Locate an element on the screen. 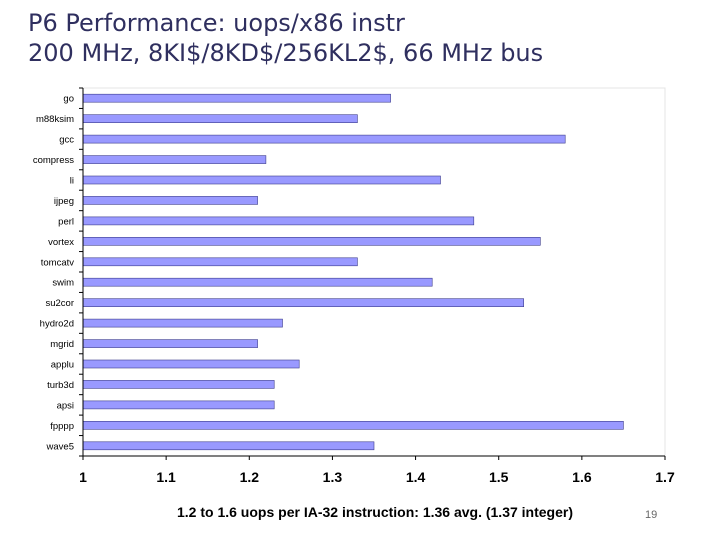 This screenshot has width=720, height=540. x-tick-label: 1.2 is located at coordinates (250, 477).